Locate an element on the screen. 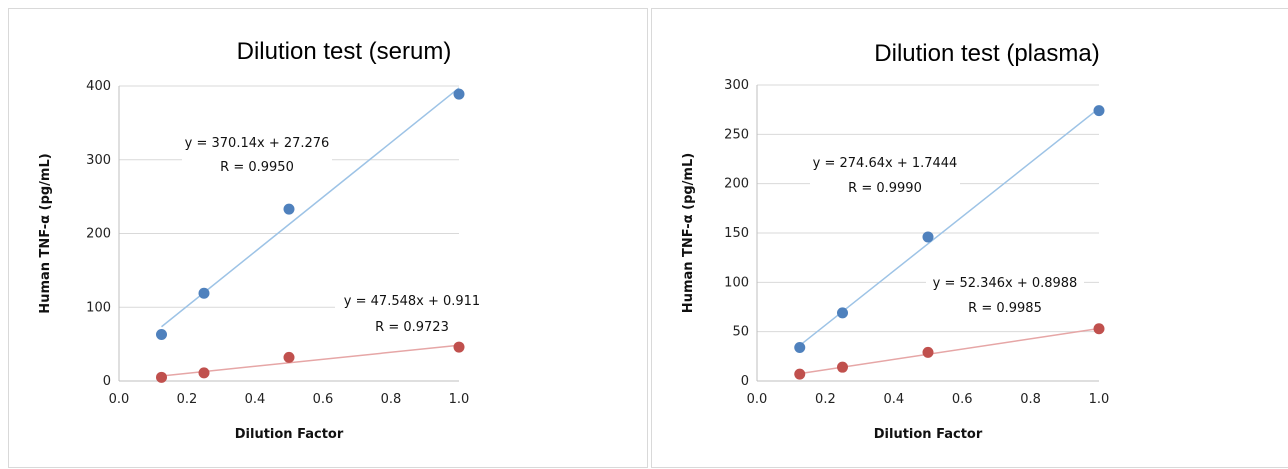 This screenshot has width=1288, height=469. y-tick-label: 250 is located at coordinates (736, 134).